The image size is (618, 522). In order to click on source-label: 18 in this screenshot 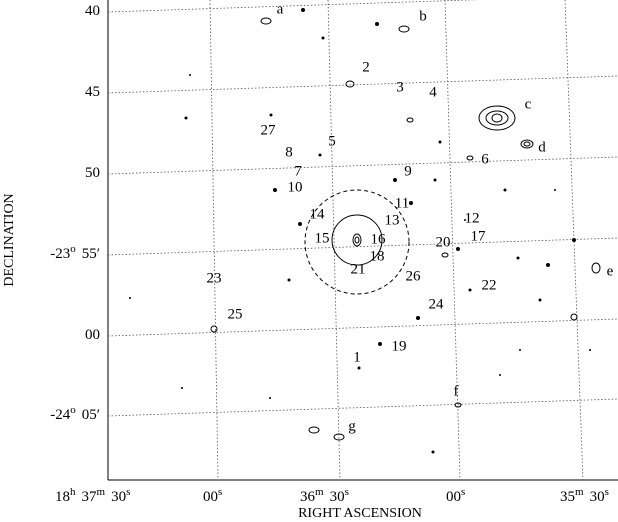, I will do `click(377, 256)`.